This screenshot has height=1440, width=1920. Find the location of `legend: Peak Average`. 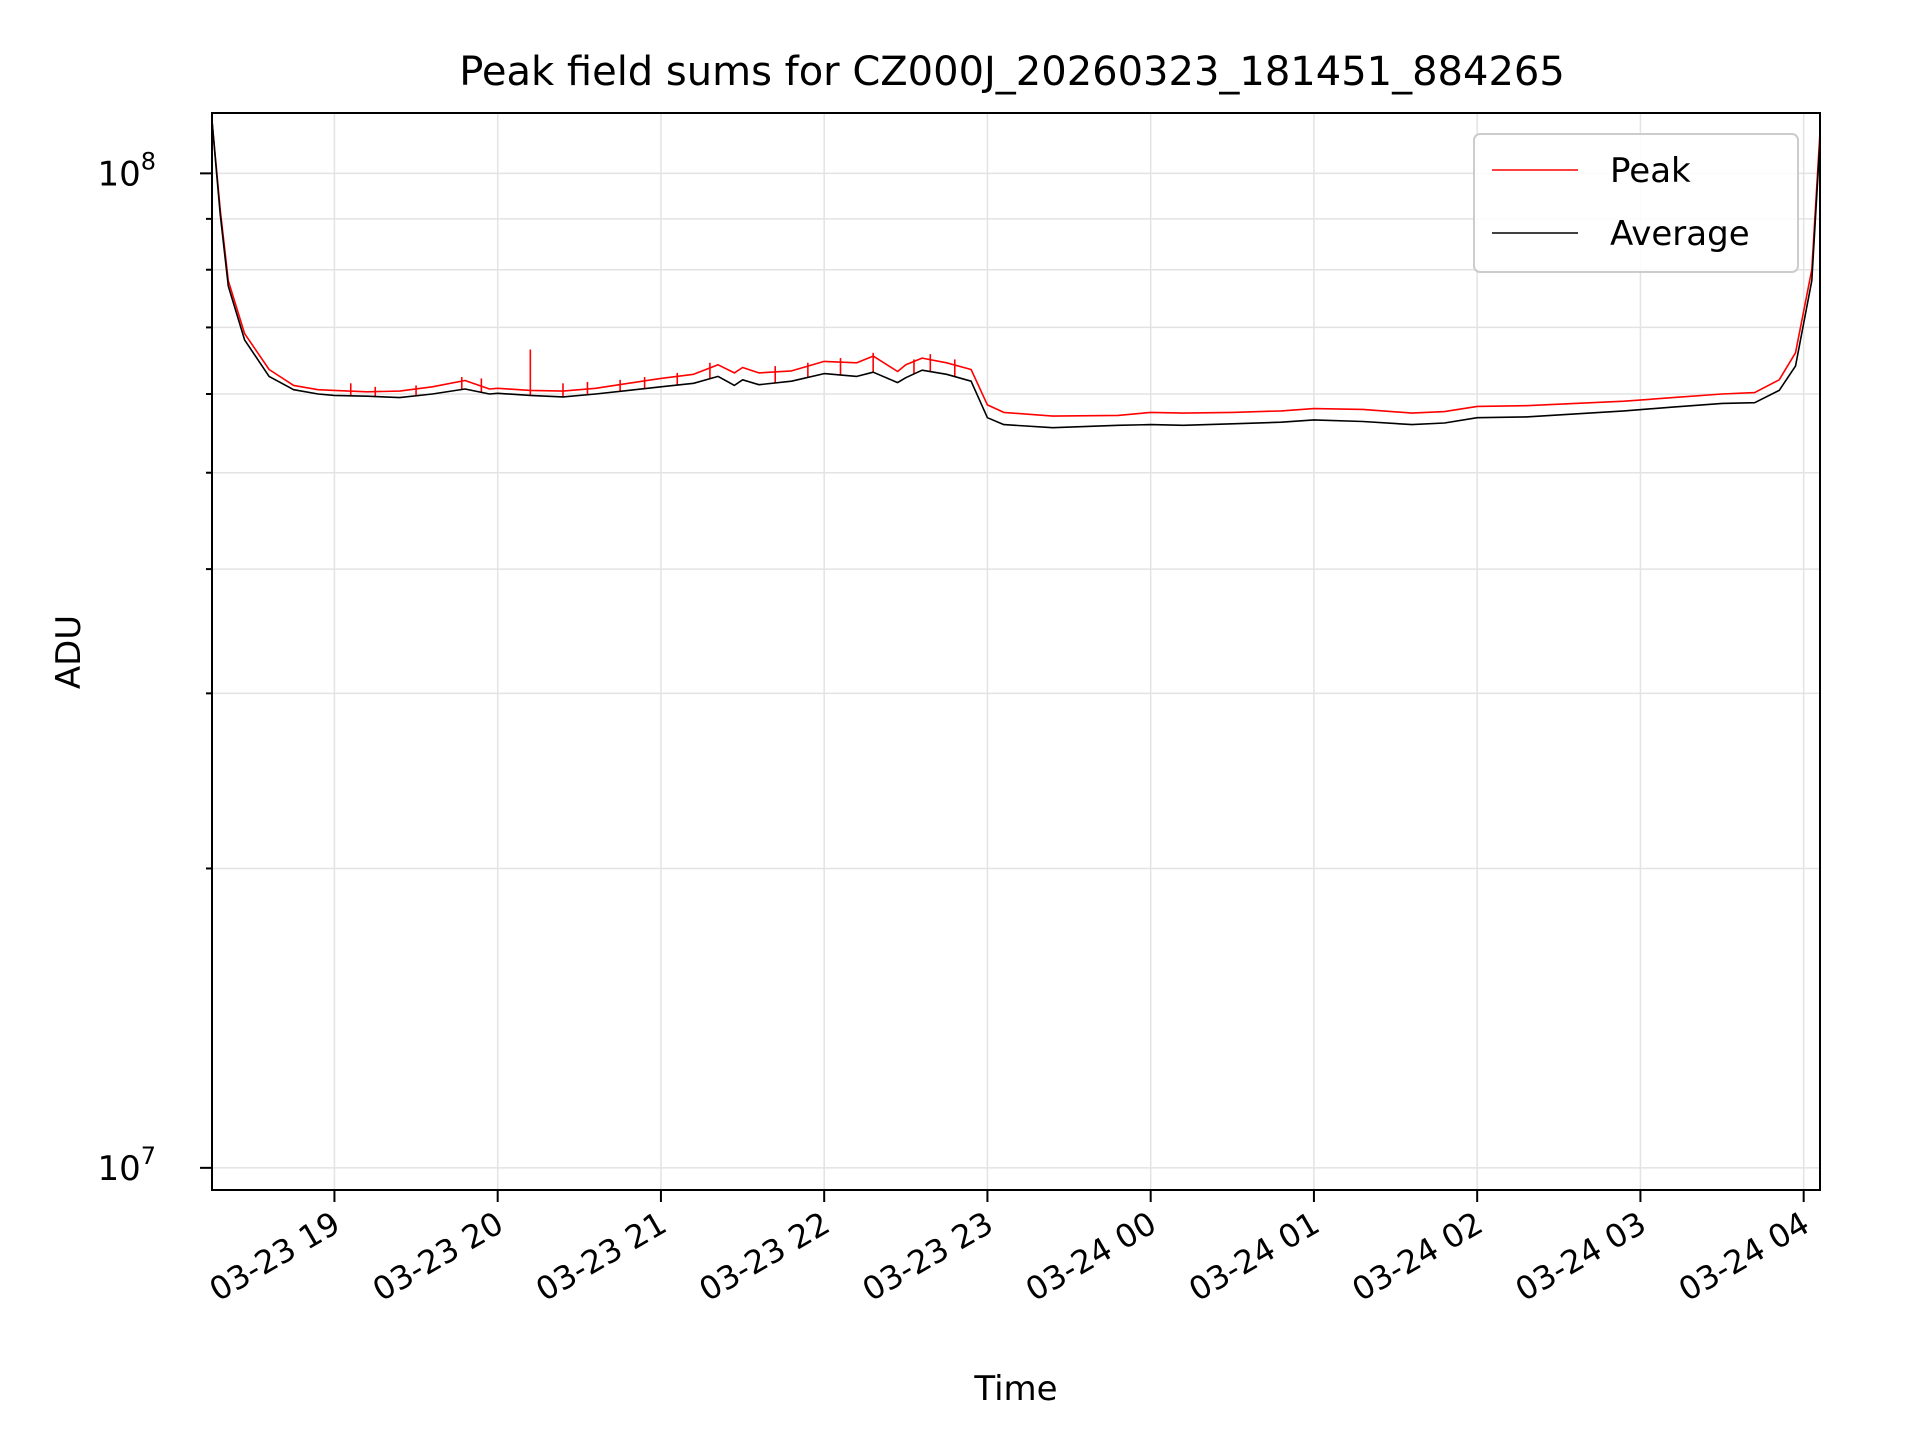

legend: Peak Average is located at coordinates (1636, 203).